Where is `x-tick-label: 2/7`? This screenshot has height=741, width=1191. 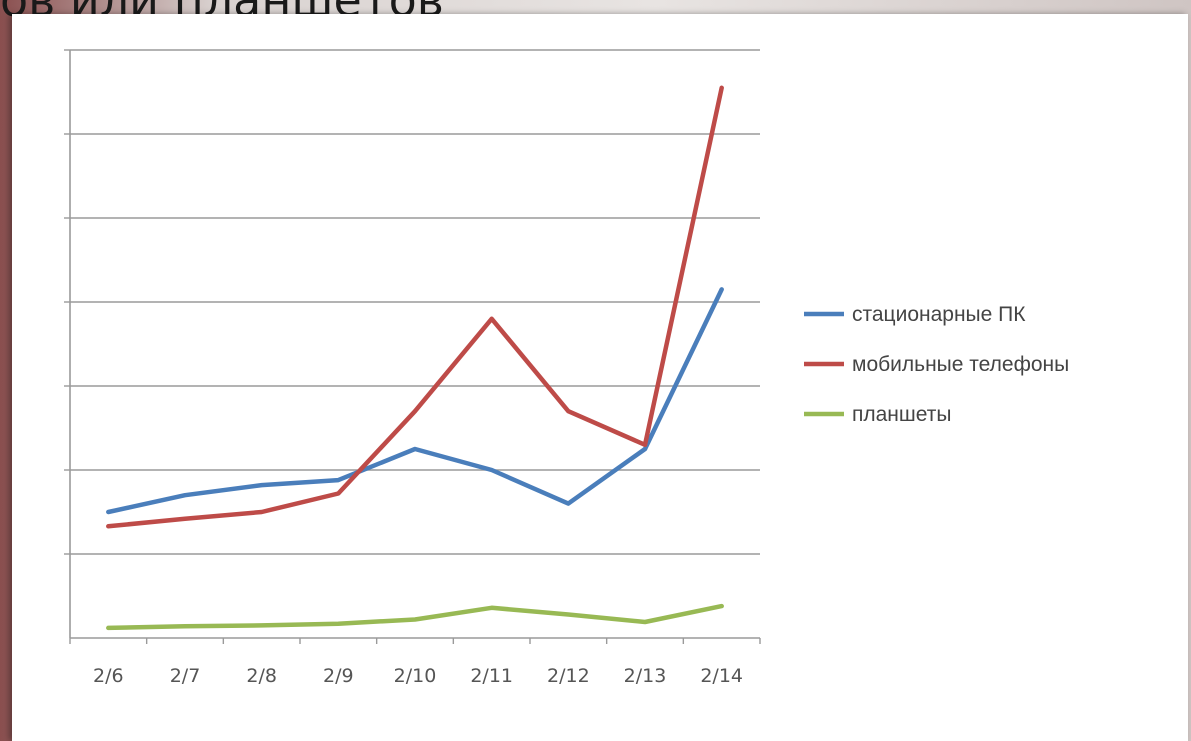 x-tick-label: 2/7 is located at coordinates (185, 676).